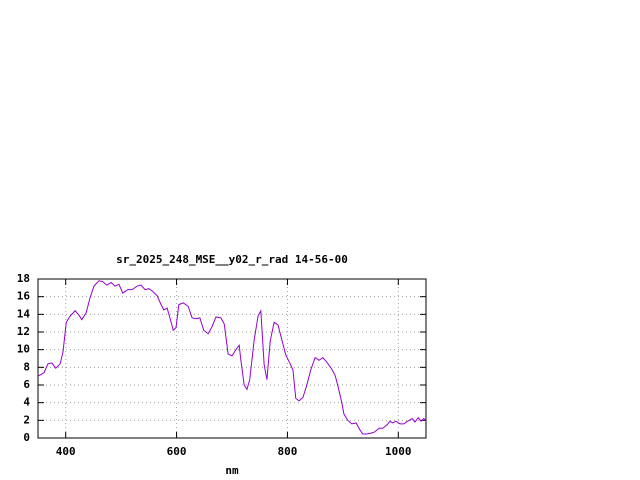 The height and width of the screenshot is (480, 640). Describe the element at coordinates (232, 259) in the screenshot. I see `chart-title: sr_2025_248_MSE__y02_r_rad 14-56-00` at that location.